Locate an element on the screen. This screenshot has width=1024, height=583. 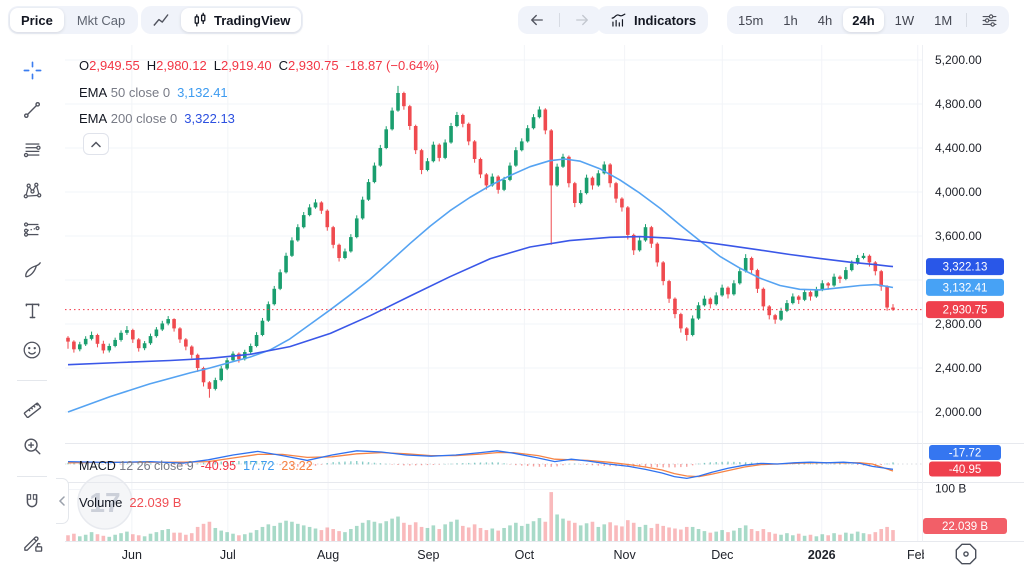
svg-text: Oct is located at coordinates (525, 555).